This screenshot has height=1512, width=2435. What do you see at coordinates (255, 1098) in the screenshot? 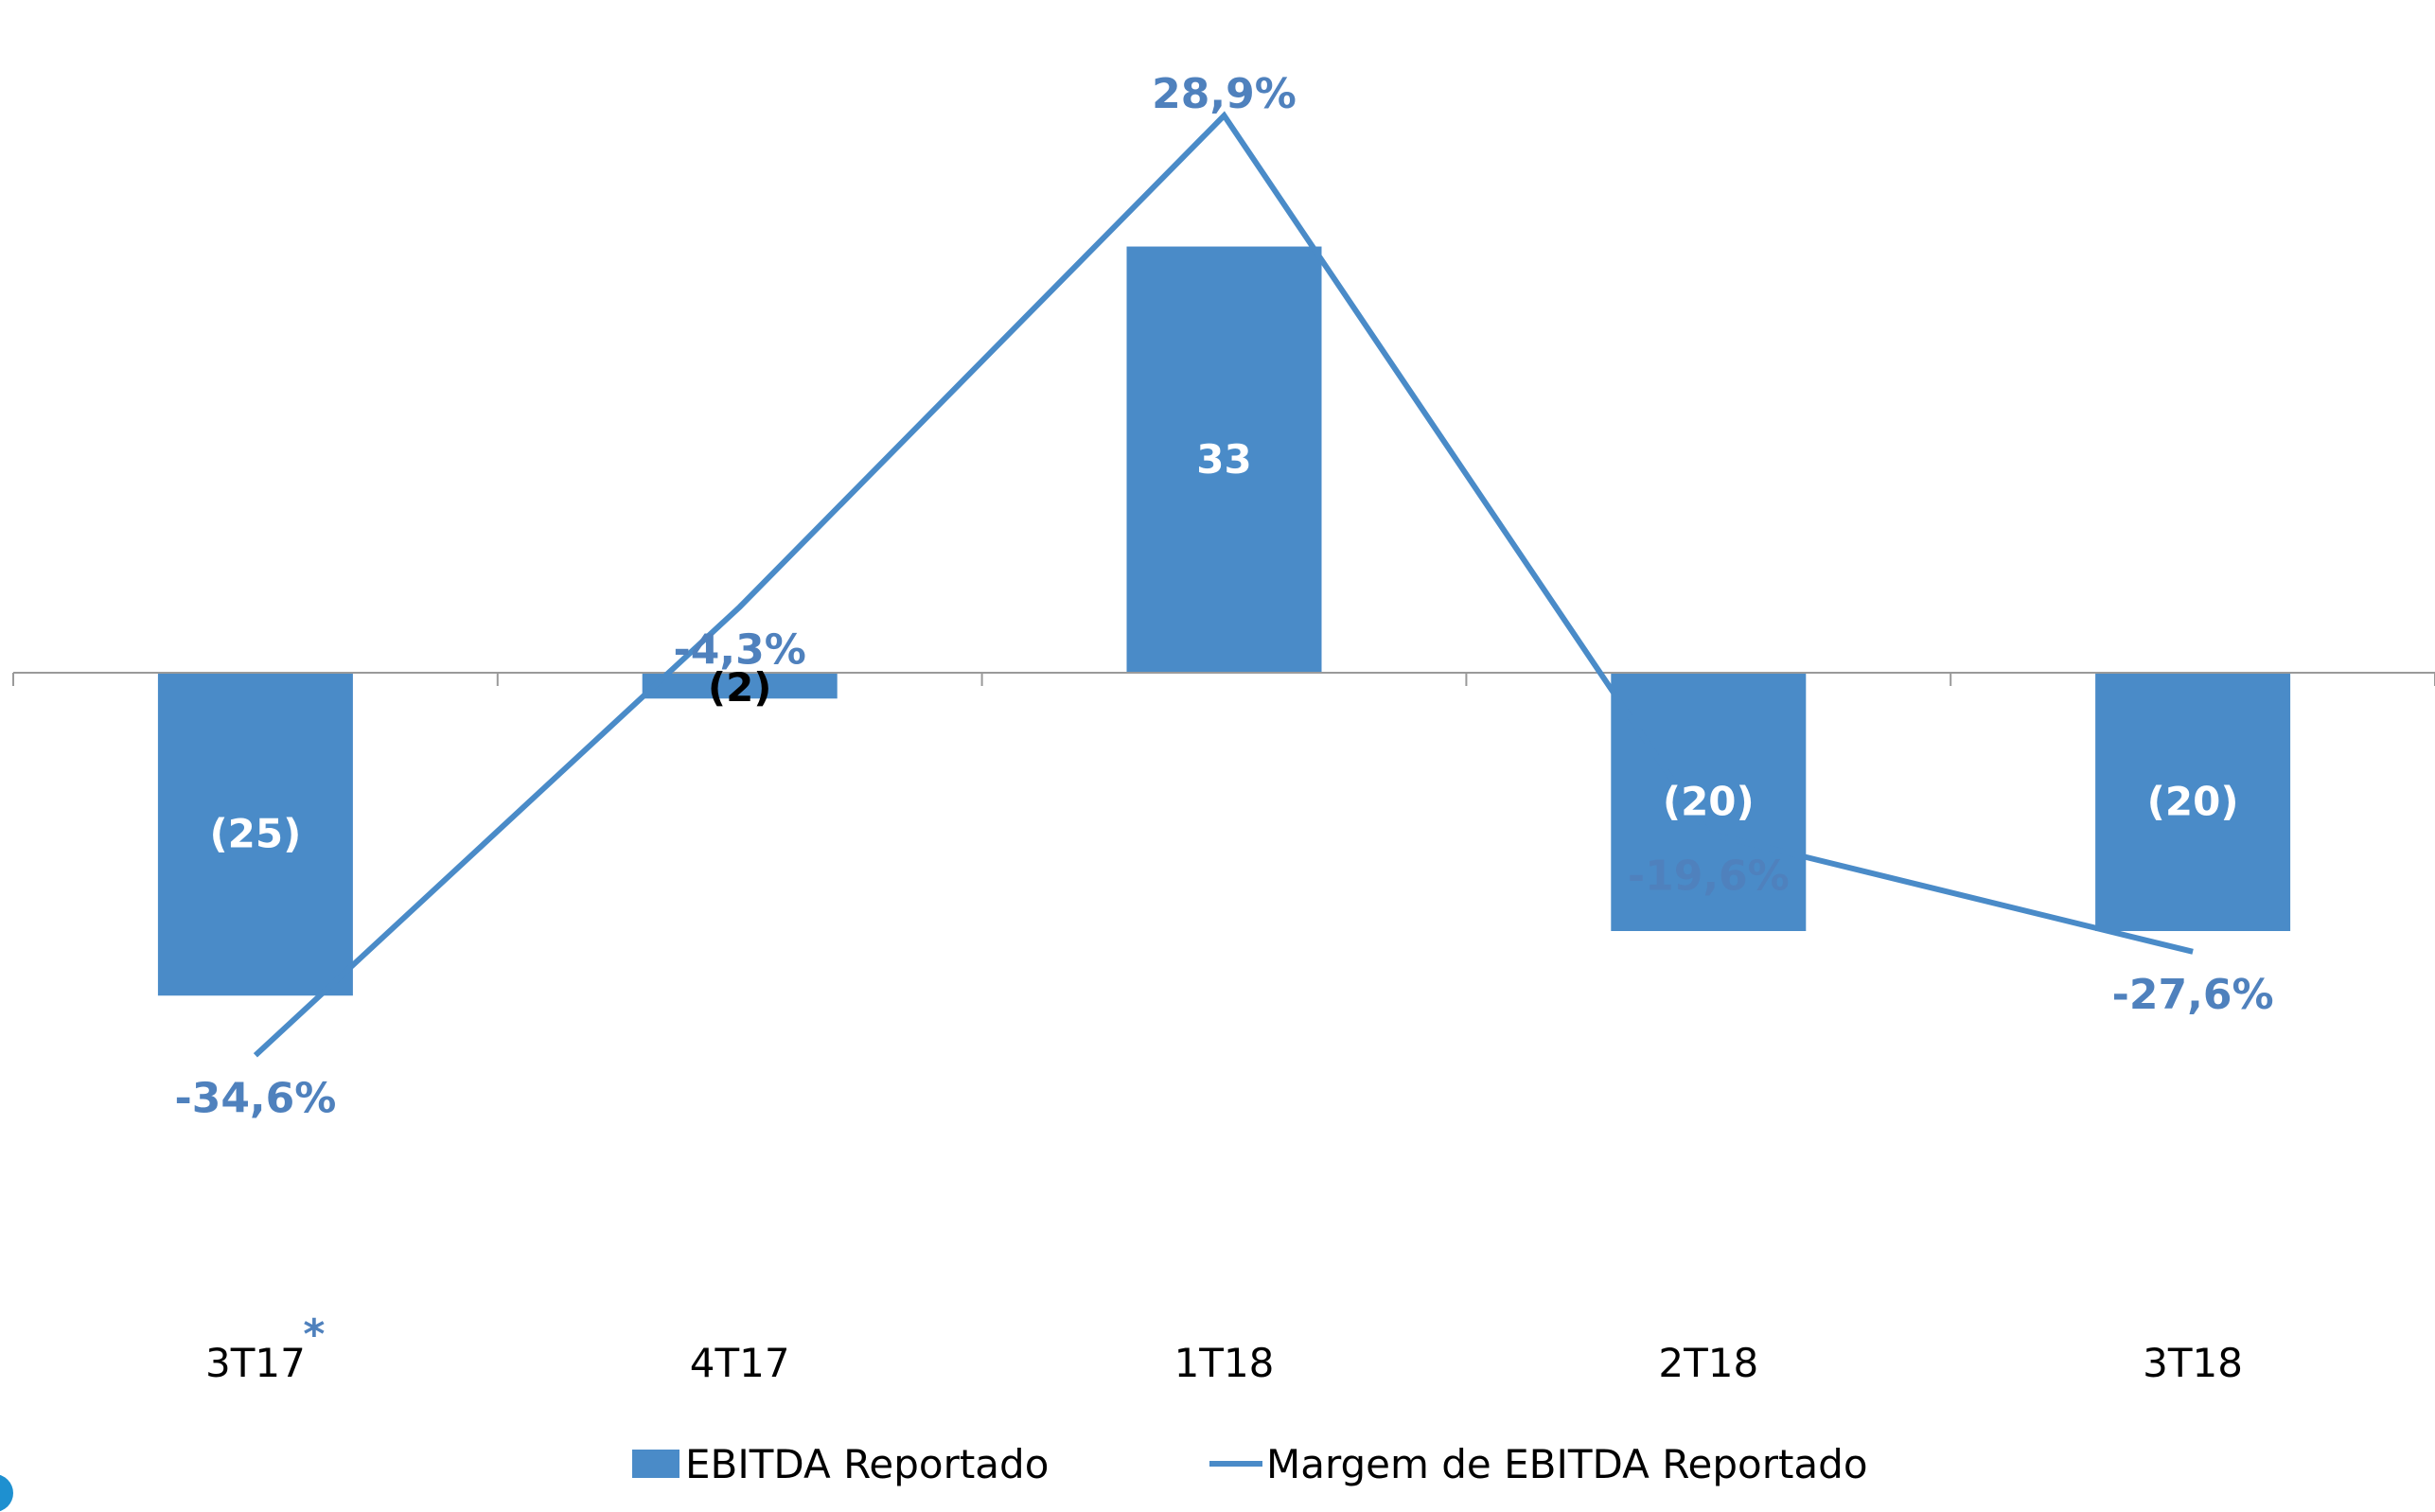
I see `margin-value-label: -34,6%` at bounding box center [255, 1098].